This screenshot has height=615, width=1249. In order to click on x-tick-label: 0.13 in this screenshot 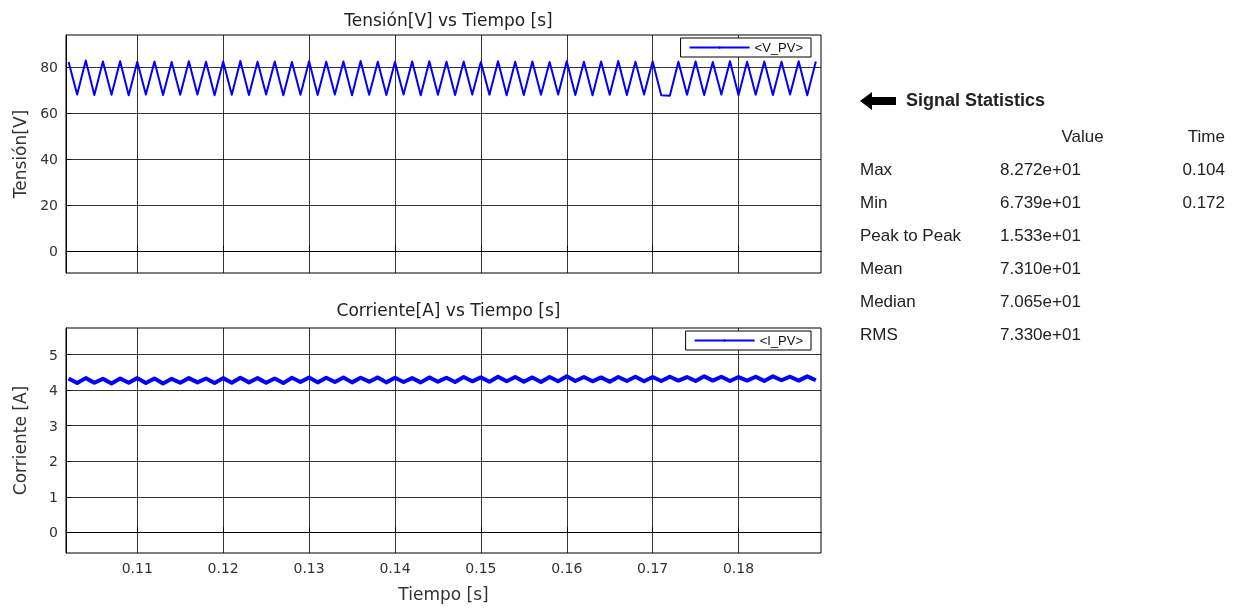, I will do `click(309, 568)`.